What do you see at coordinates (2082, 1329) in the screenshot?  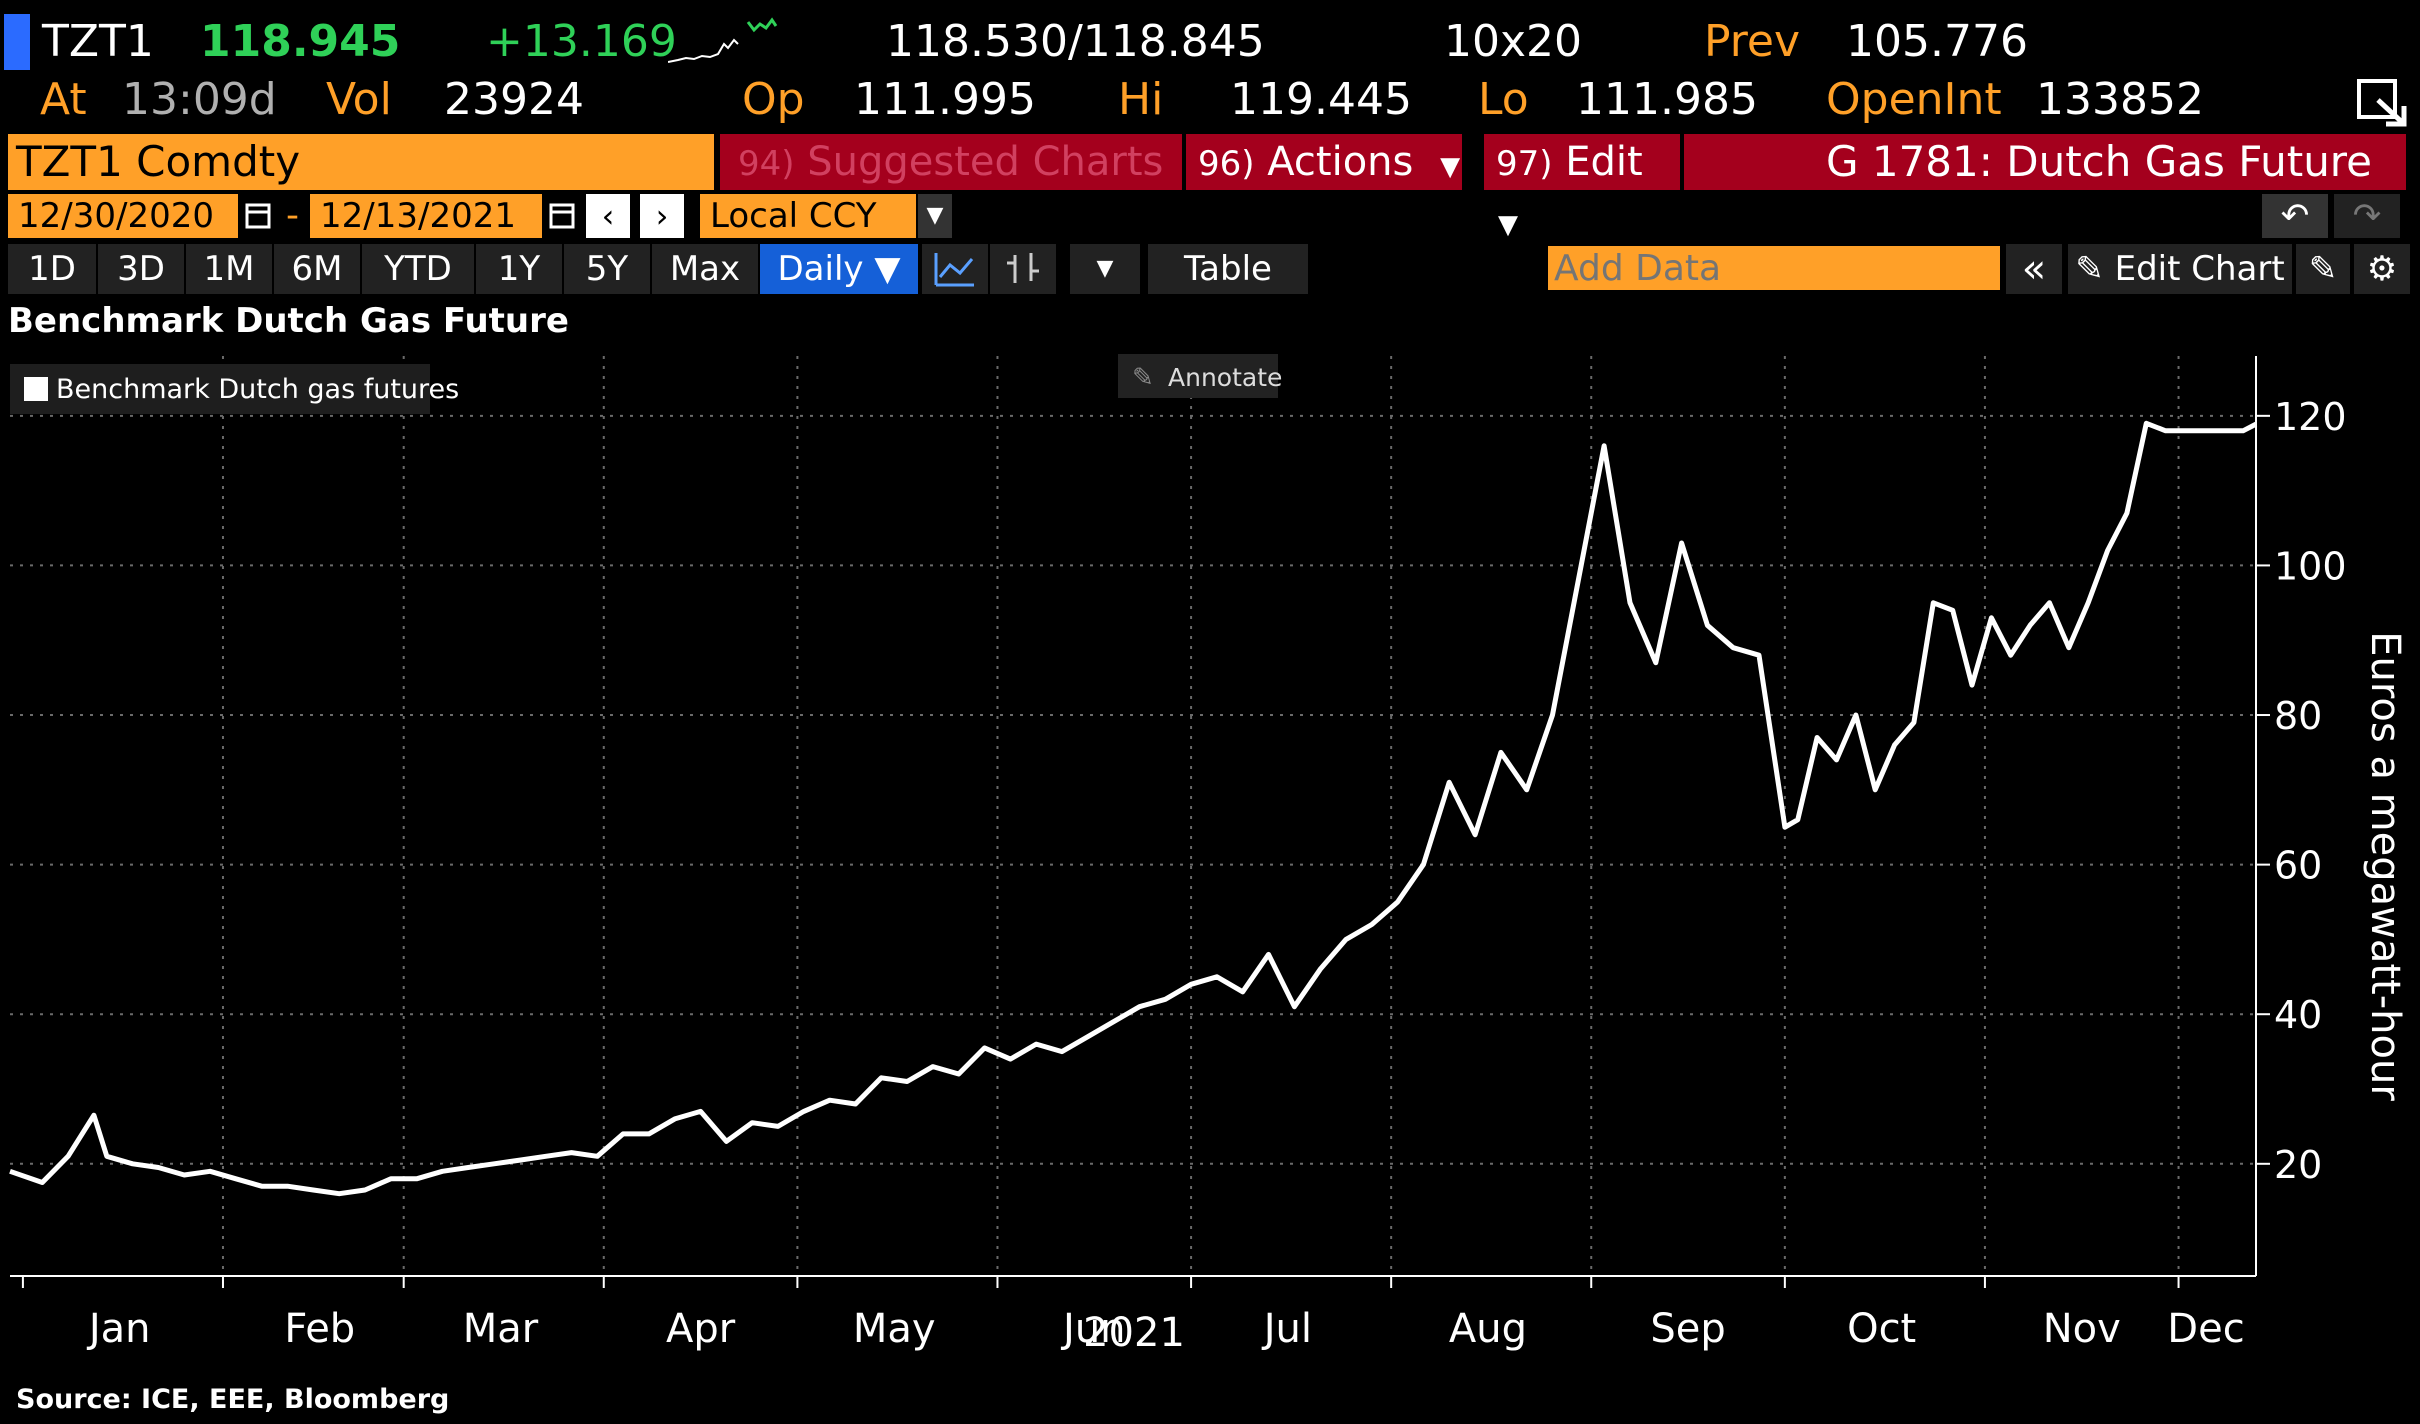 I see `x-tick-label: Nov` at bounding box center [2082, 1329].